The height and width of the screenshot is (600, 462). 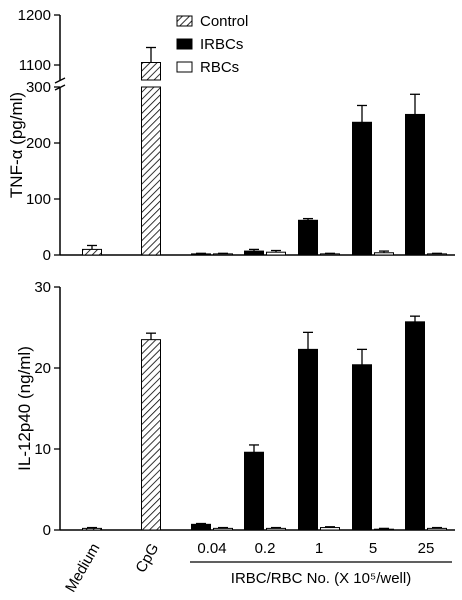 What do you see at coordinates (47, 255) in the screenshot?
I see `tnf-ytick-label-0: 0` at bounding box center [47, 255].